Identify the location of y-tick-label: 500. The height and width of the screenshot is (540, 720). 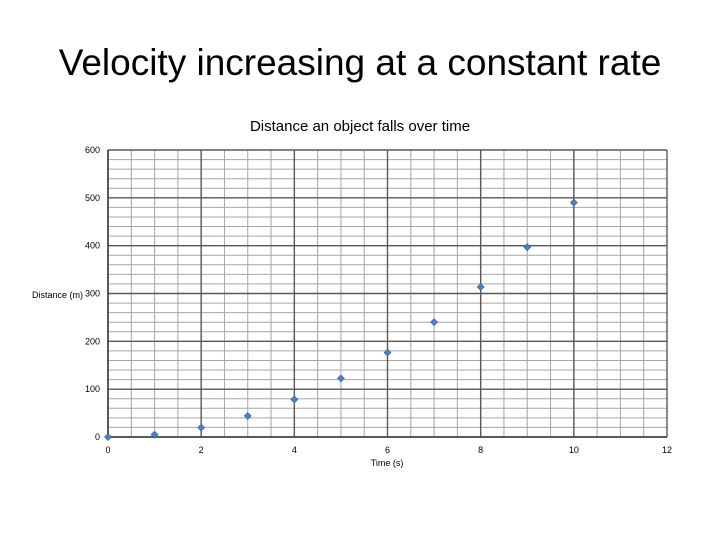
(92, 198).